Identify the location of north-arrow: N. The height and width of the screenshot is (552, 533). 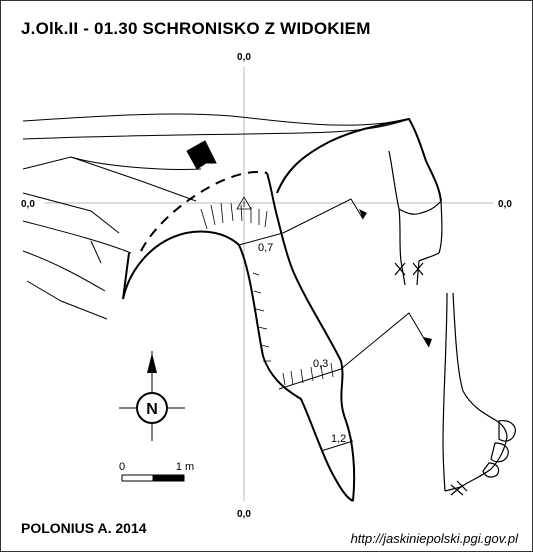
(152, 396).